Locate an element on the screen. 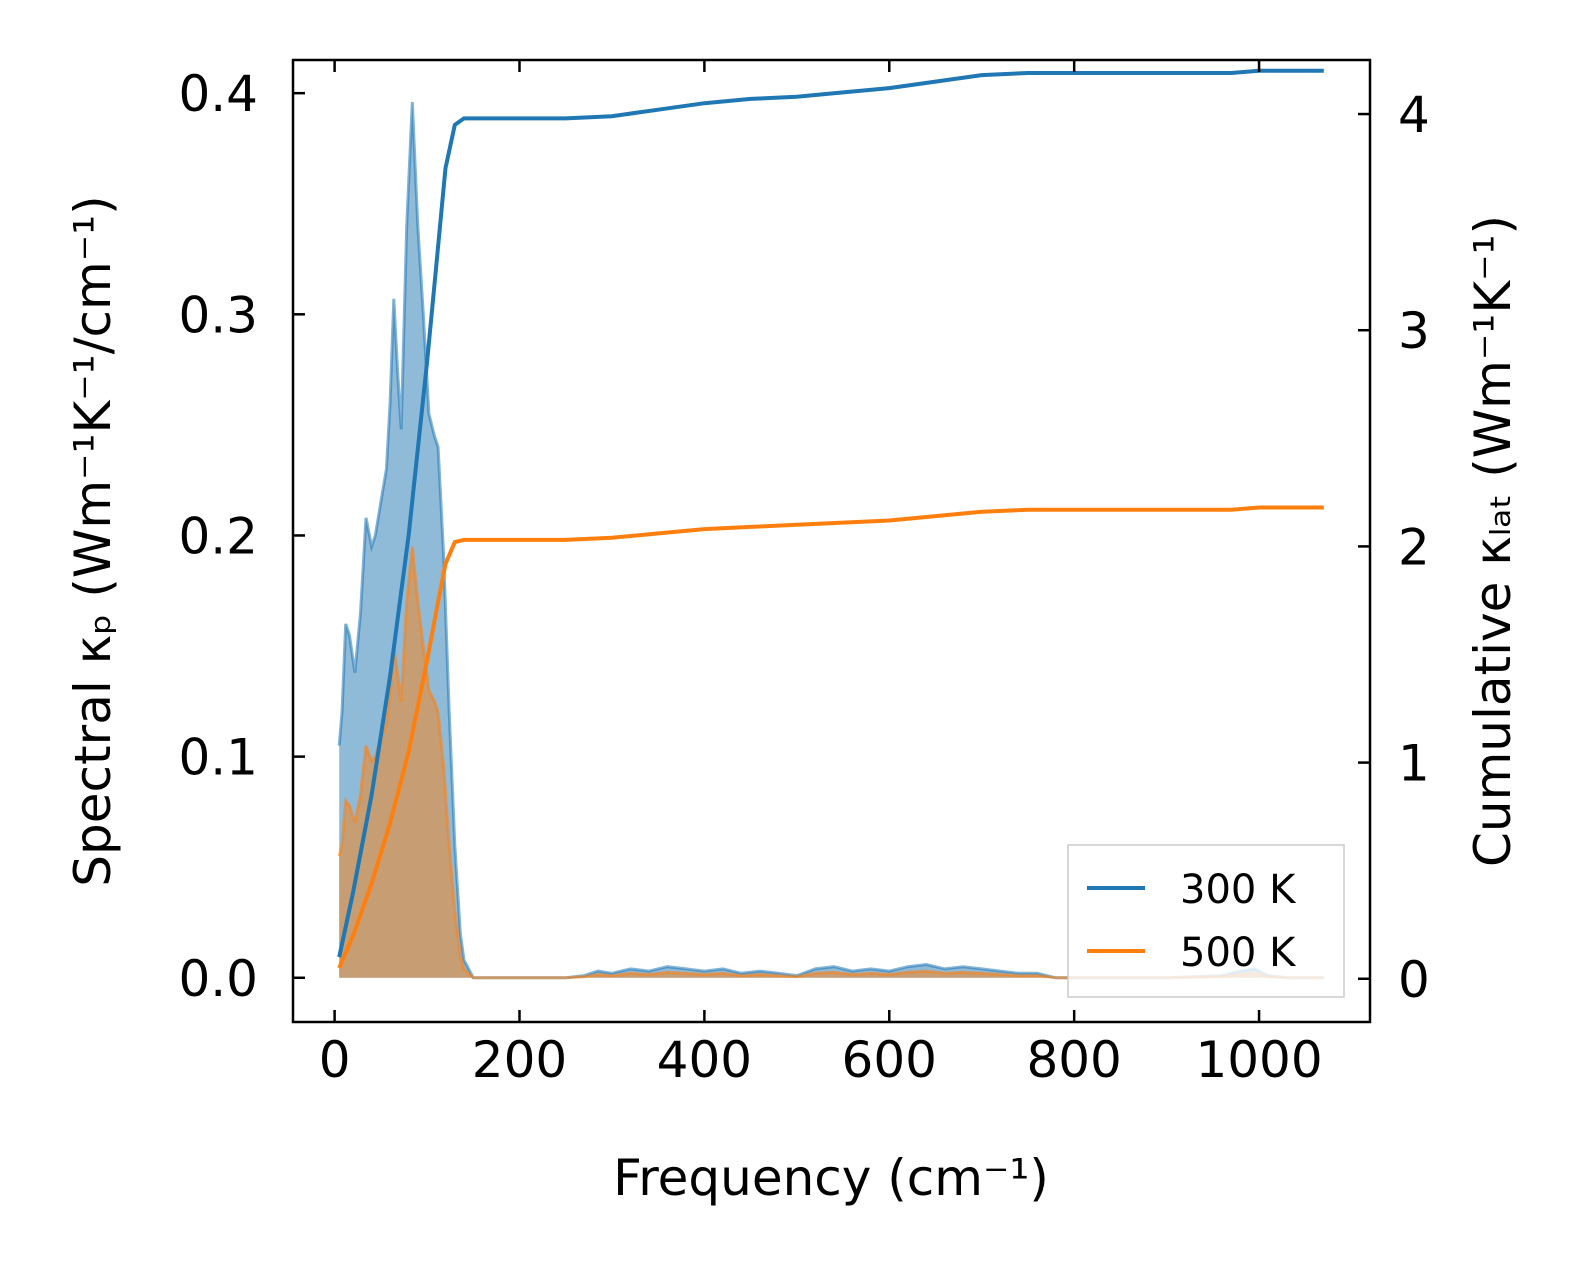 This screenshot has width=1586, height=1264. x-tick-label: 1000 is located at coordinates (1258, 1060).